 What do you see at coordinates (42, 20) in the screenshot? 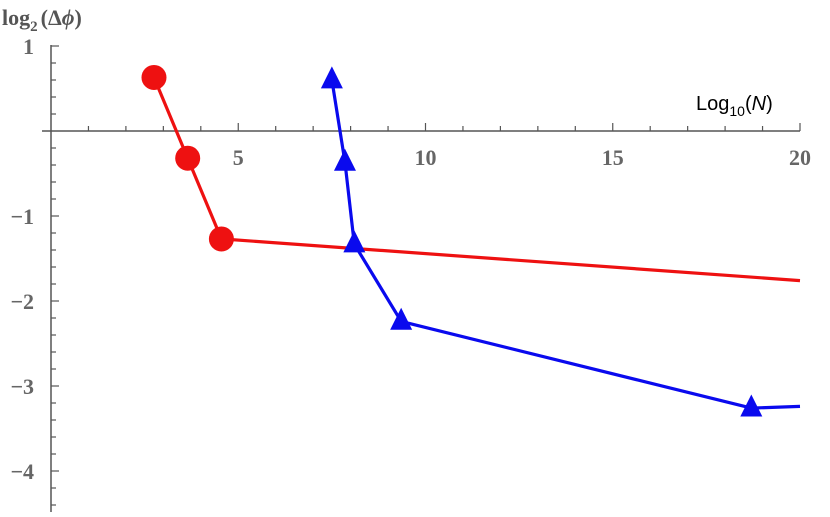
I see `y-axis-title: log2 (Δϕ)` at bounding box center [42, 20].